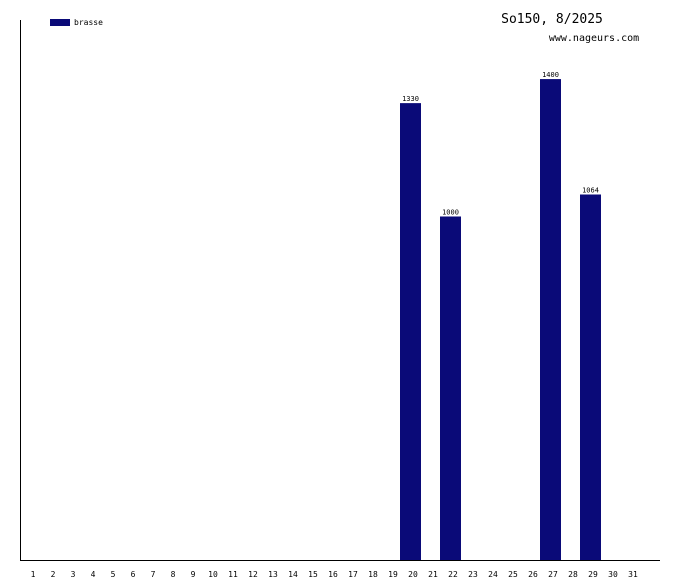  I want to click on x-tick-label: 31, so click(633, 574).